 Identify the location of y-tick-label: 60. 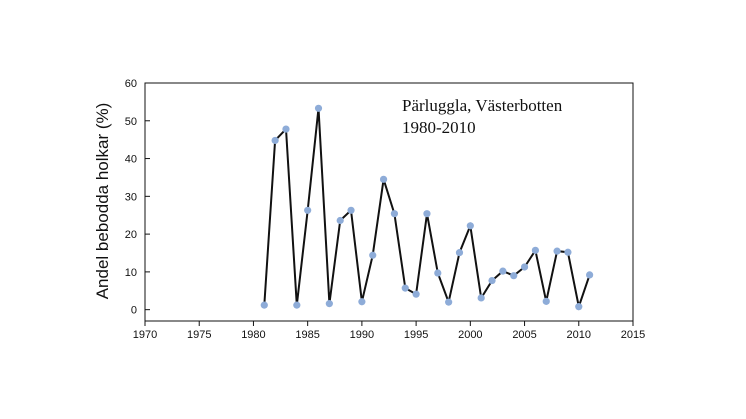
(131, 84).